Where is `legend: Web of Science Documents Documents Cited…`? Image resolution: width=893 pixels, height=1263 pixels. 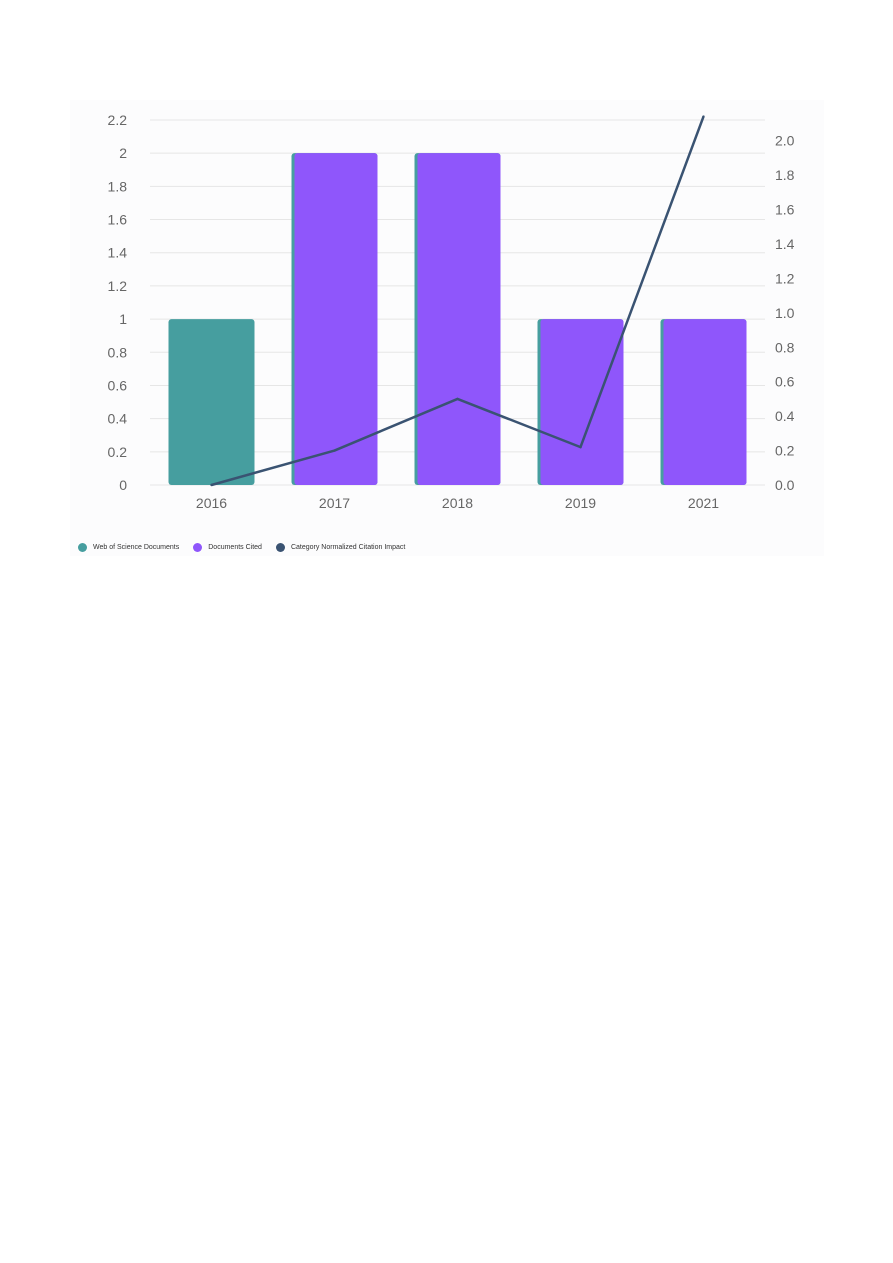
legend: Web of Science Documents Documents Cited… is located at coordinates (248, 547).